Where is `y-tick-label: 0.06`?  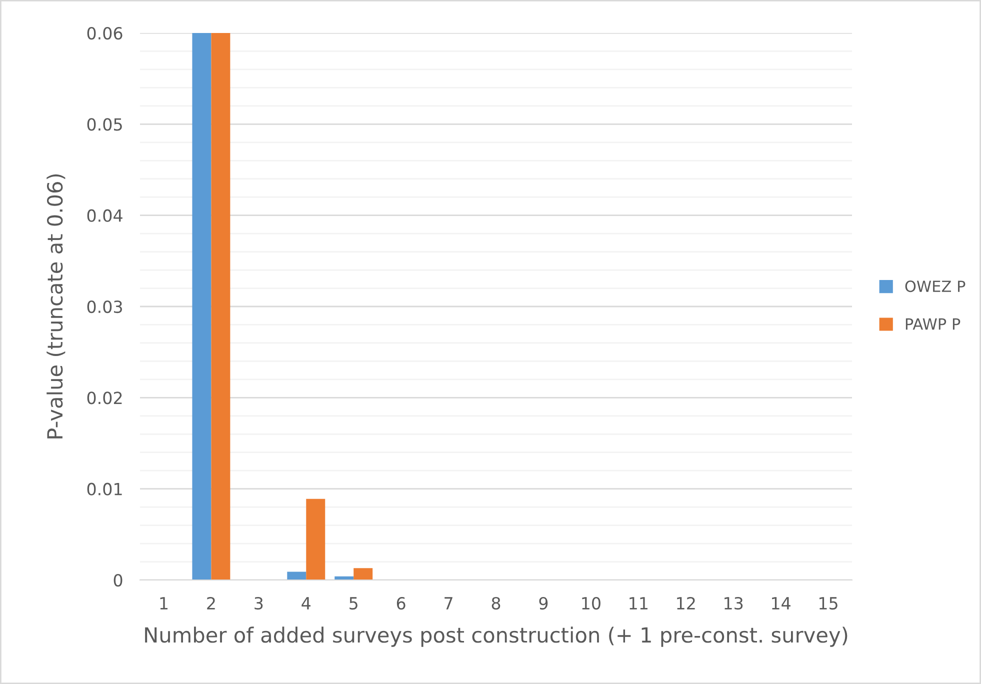
y-tick-label: 0.06 is located at coordinates (104, 33).